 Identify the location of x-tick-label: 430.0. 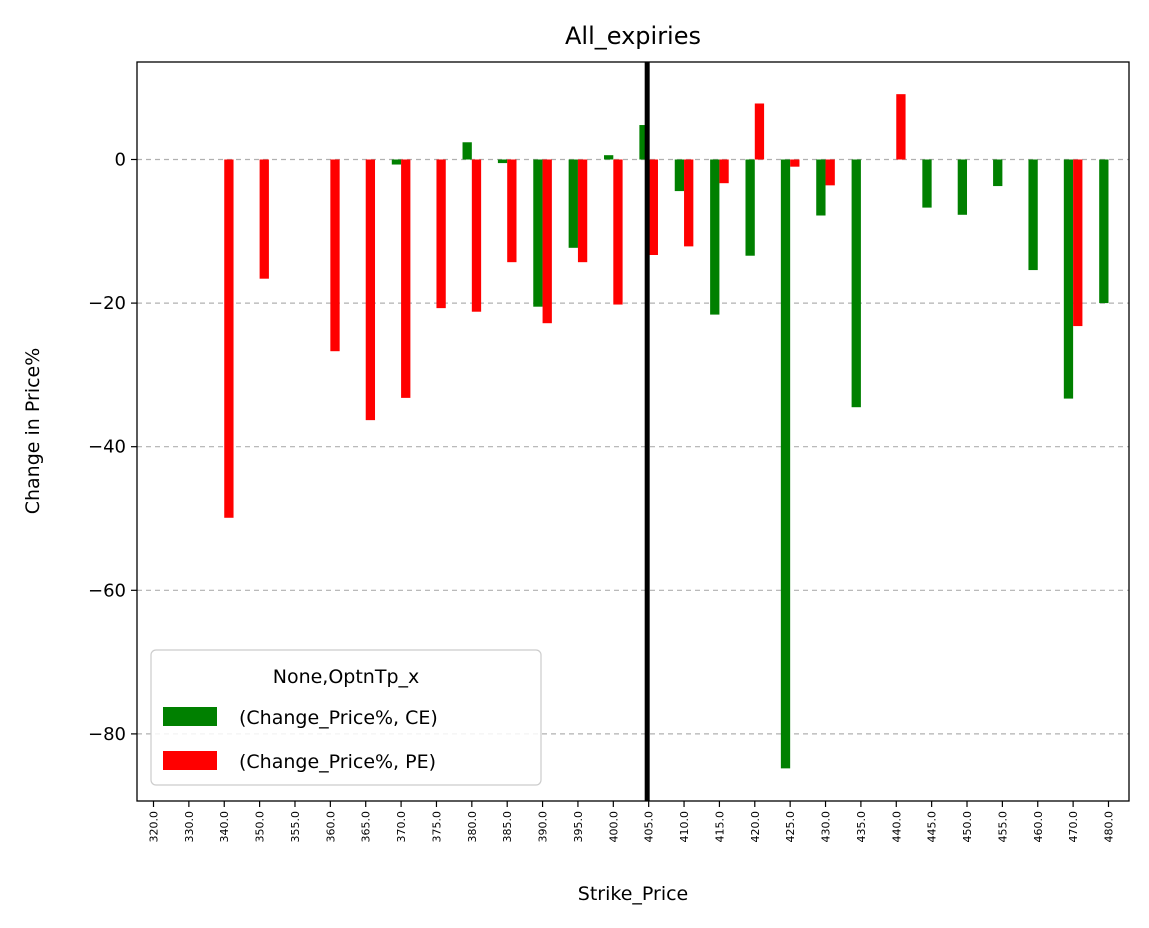
(826, 827).